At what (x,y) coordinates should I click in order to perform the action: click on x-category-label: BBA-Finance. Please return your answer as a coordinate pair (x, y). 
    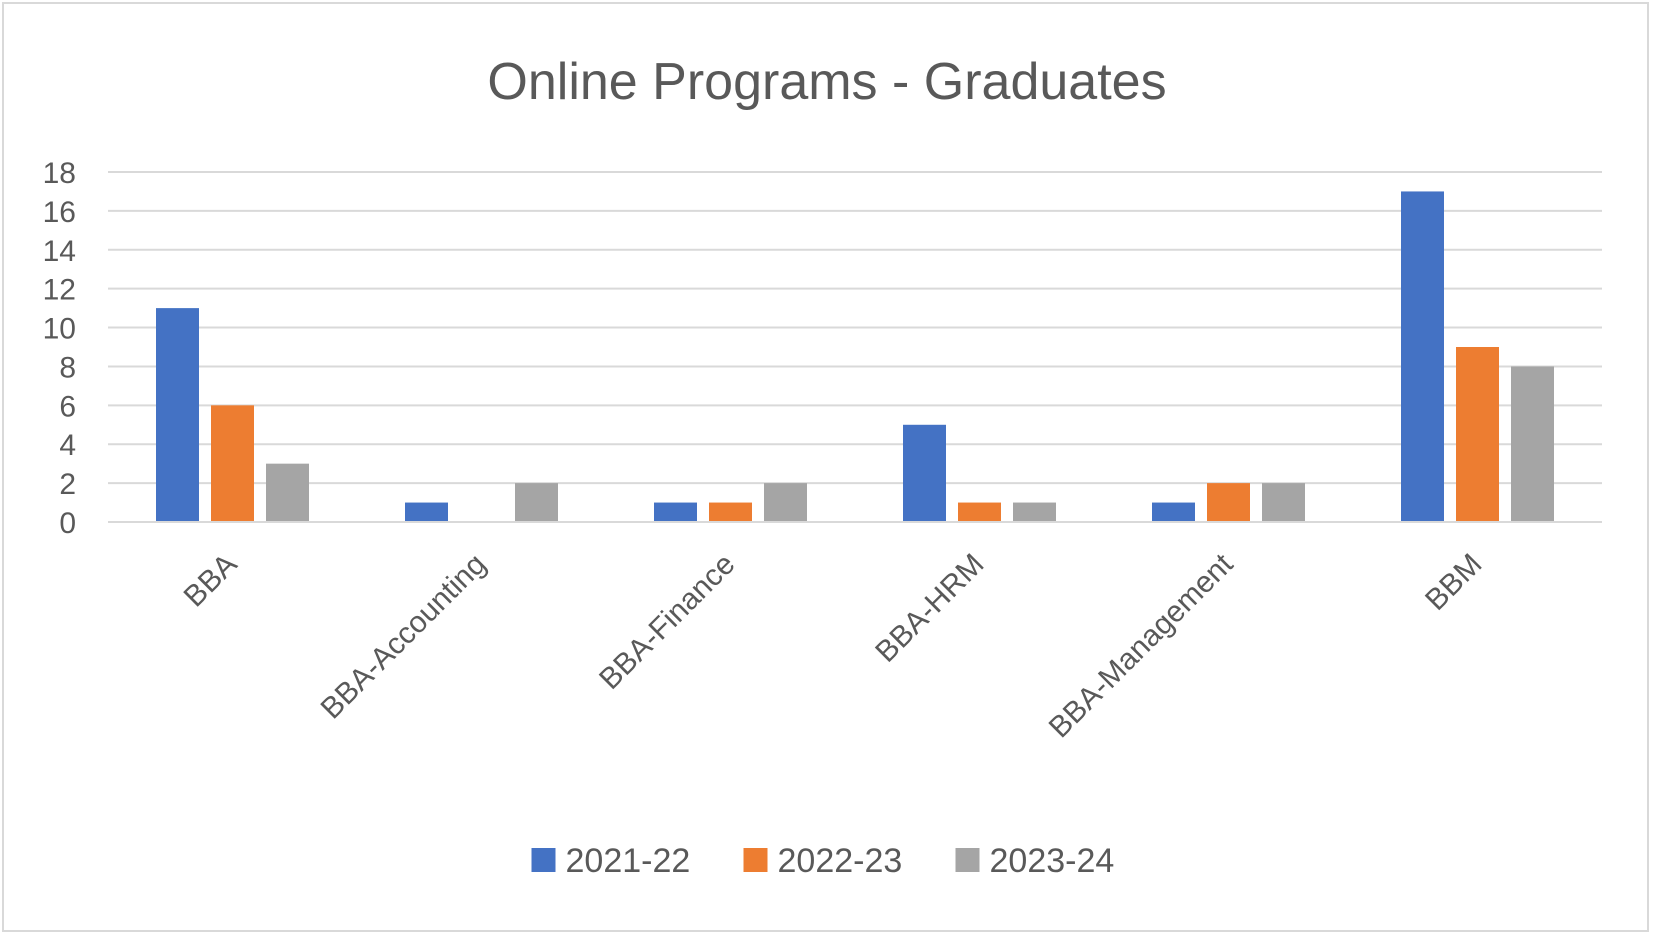
    Looking at the image, I should click on (667, 622).